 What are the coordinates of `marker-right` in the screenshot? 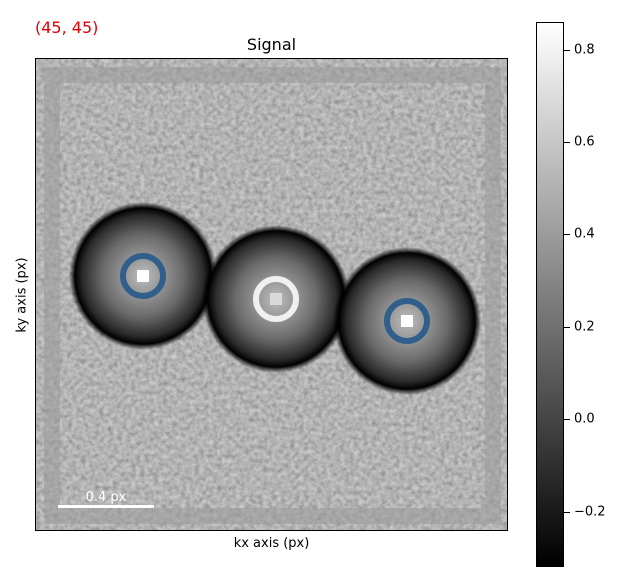 It's located at (407, 321).